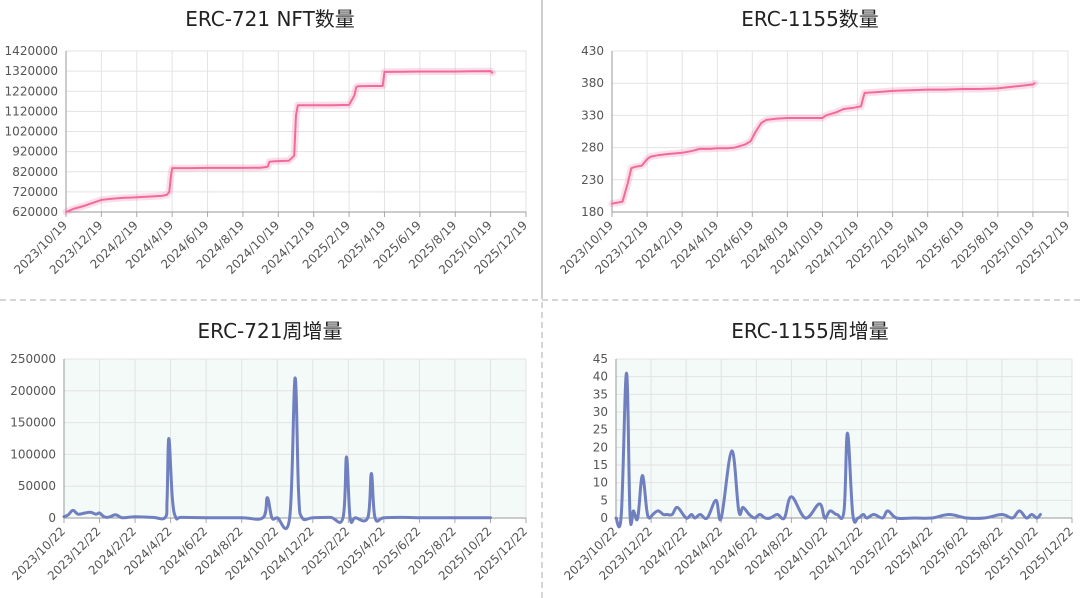  What do you see at coordinates (542, 450) in the screenshot?
I see `panel-divider-vertical-dashed` at bounding box center [542, 450].